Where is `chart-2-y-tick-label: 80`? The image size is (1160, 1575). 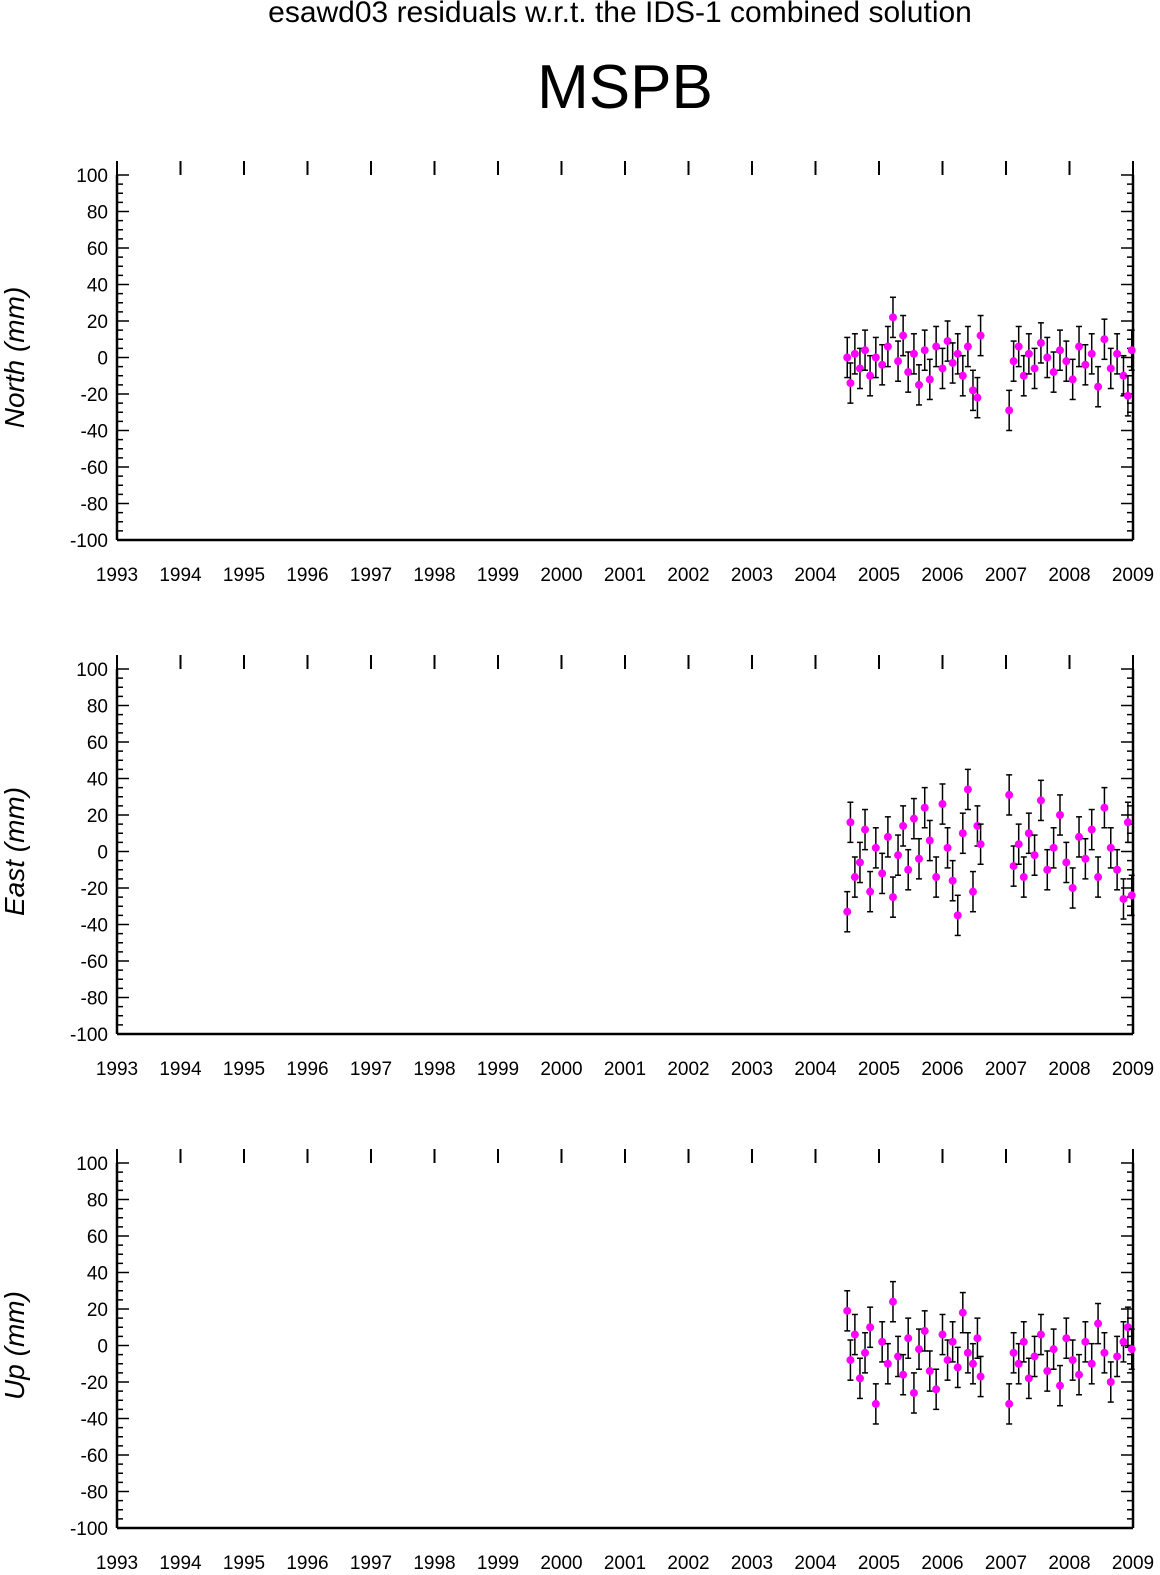 chart-2-y-tick-label: 80 is located at coordinates (97, 707).